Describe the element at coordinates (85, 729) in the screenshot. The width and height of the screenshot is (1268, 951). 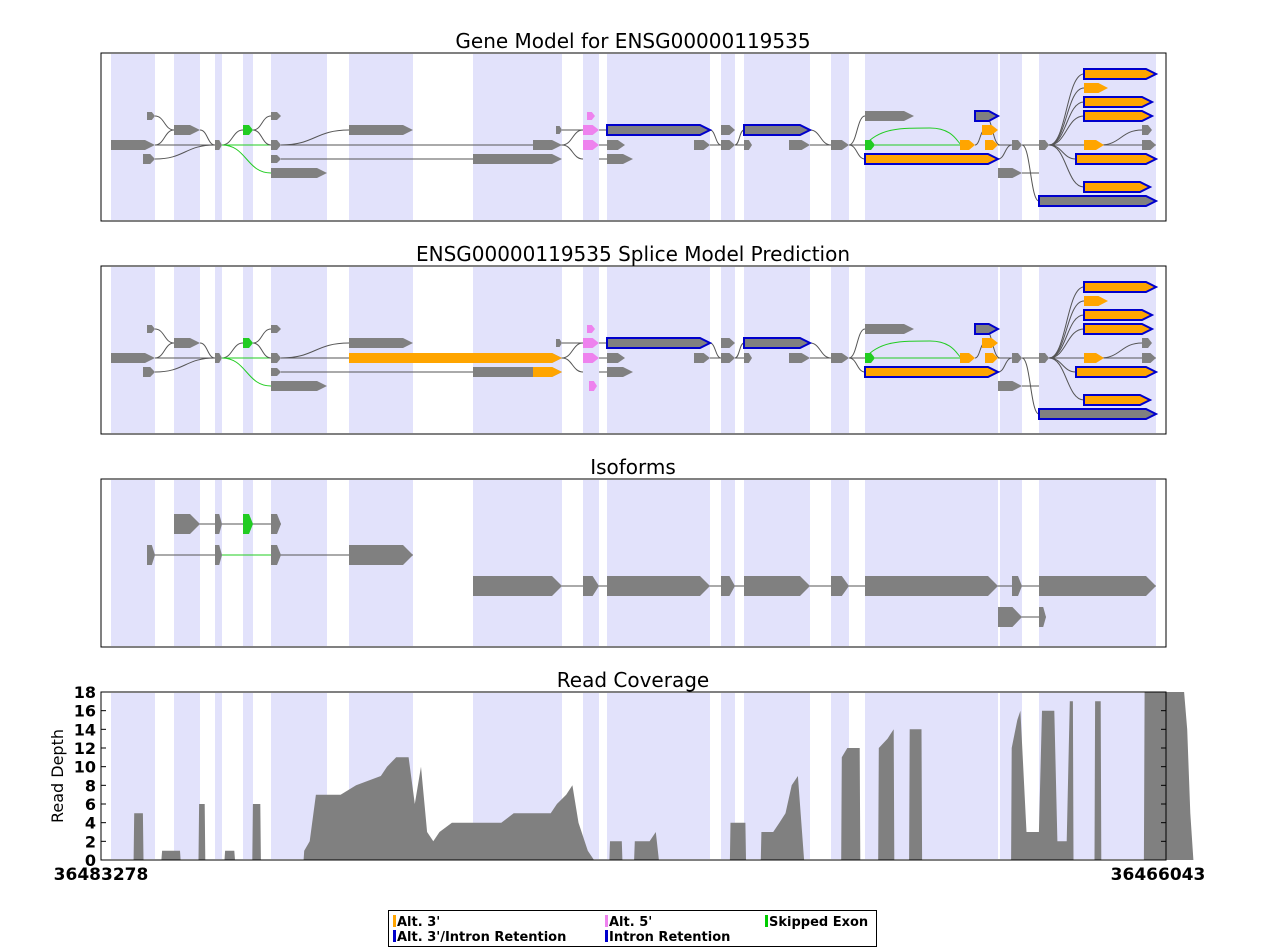
I see `y-tick-label: 14` at that location.